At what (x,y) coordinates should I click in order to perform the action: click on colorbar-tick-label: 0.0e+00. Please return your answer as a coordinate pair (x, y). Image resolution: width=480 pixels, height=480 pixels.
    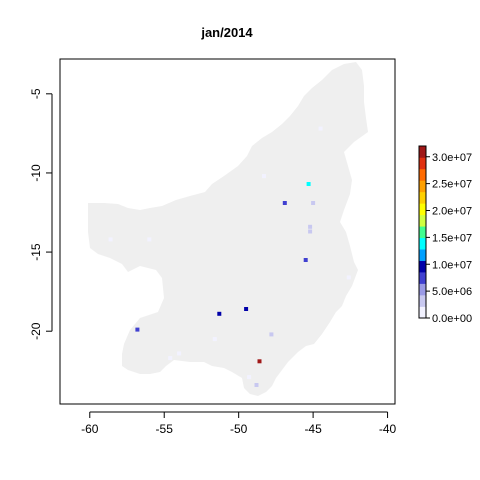
    Looking at the image, I should click on (452, 319).